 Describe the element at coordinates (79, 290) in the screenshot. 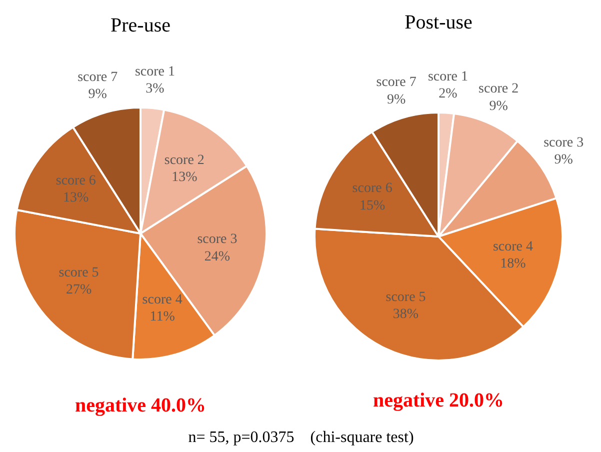

I see `data-label: 27%` at that location.